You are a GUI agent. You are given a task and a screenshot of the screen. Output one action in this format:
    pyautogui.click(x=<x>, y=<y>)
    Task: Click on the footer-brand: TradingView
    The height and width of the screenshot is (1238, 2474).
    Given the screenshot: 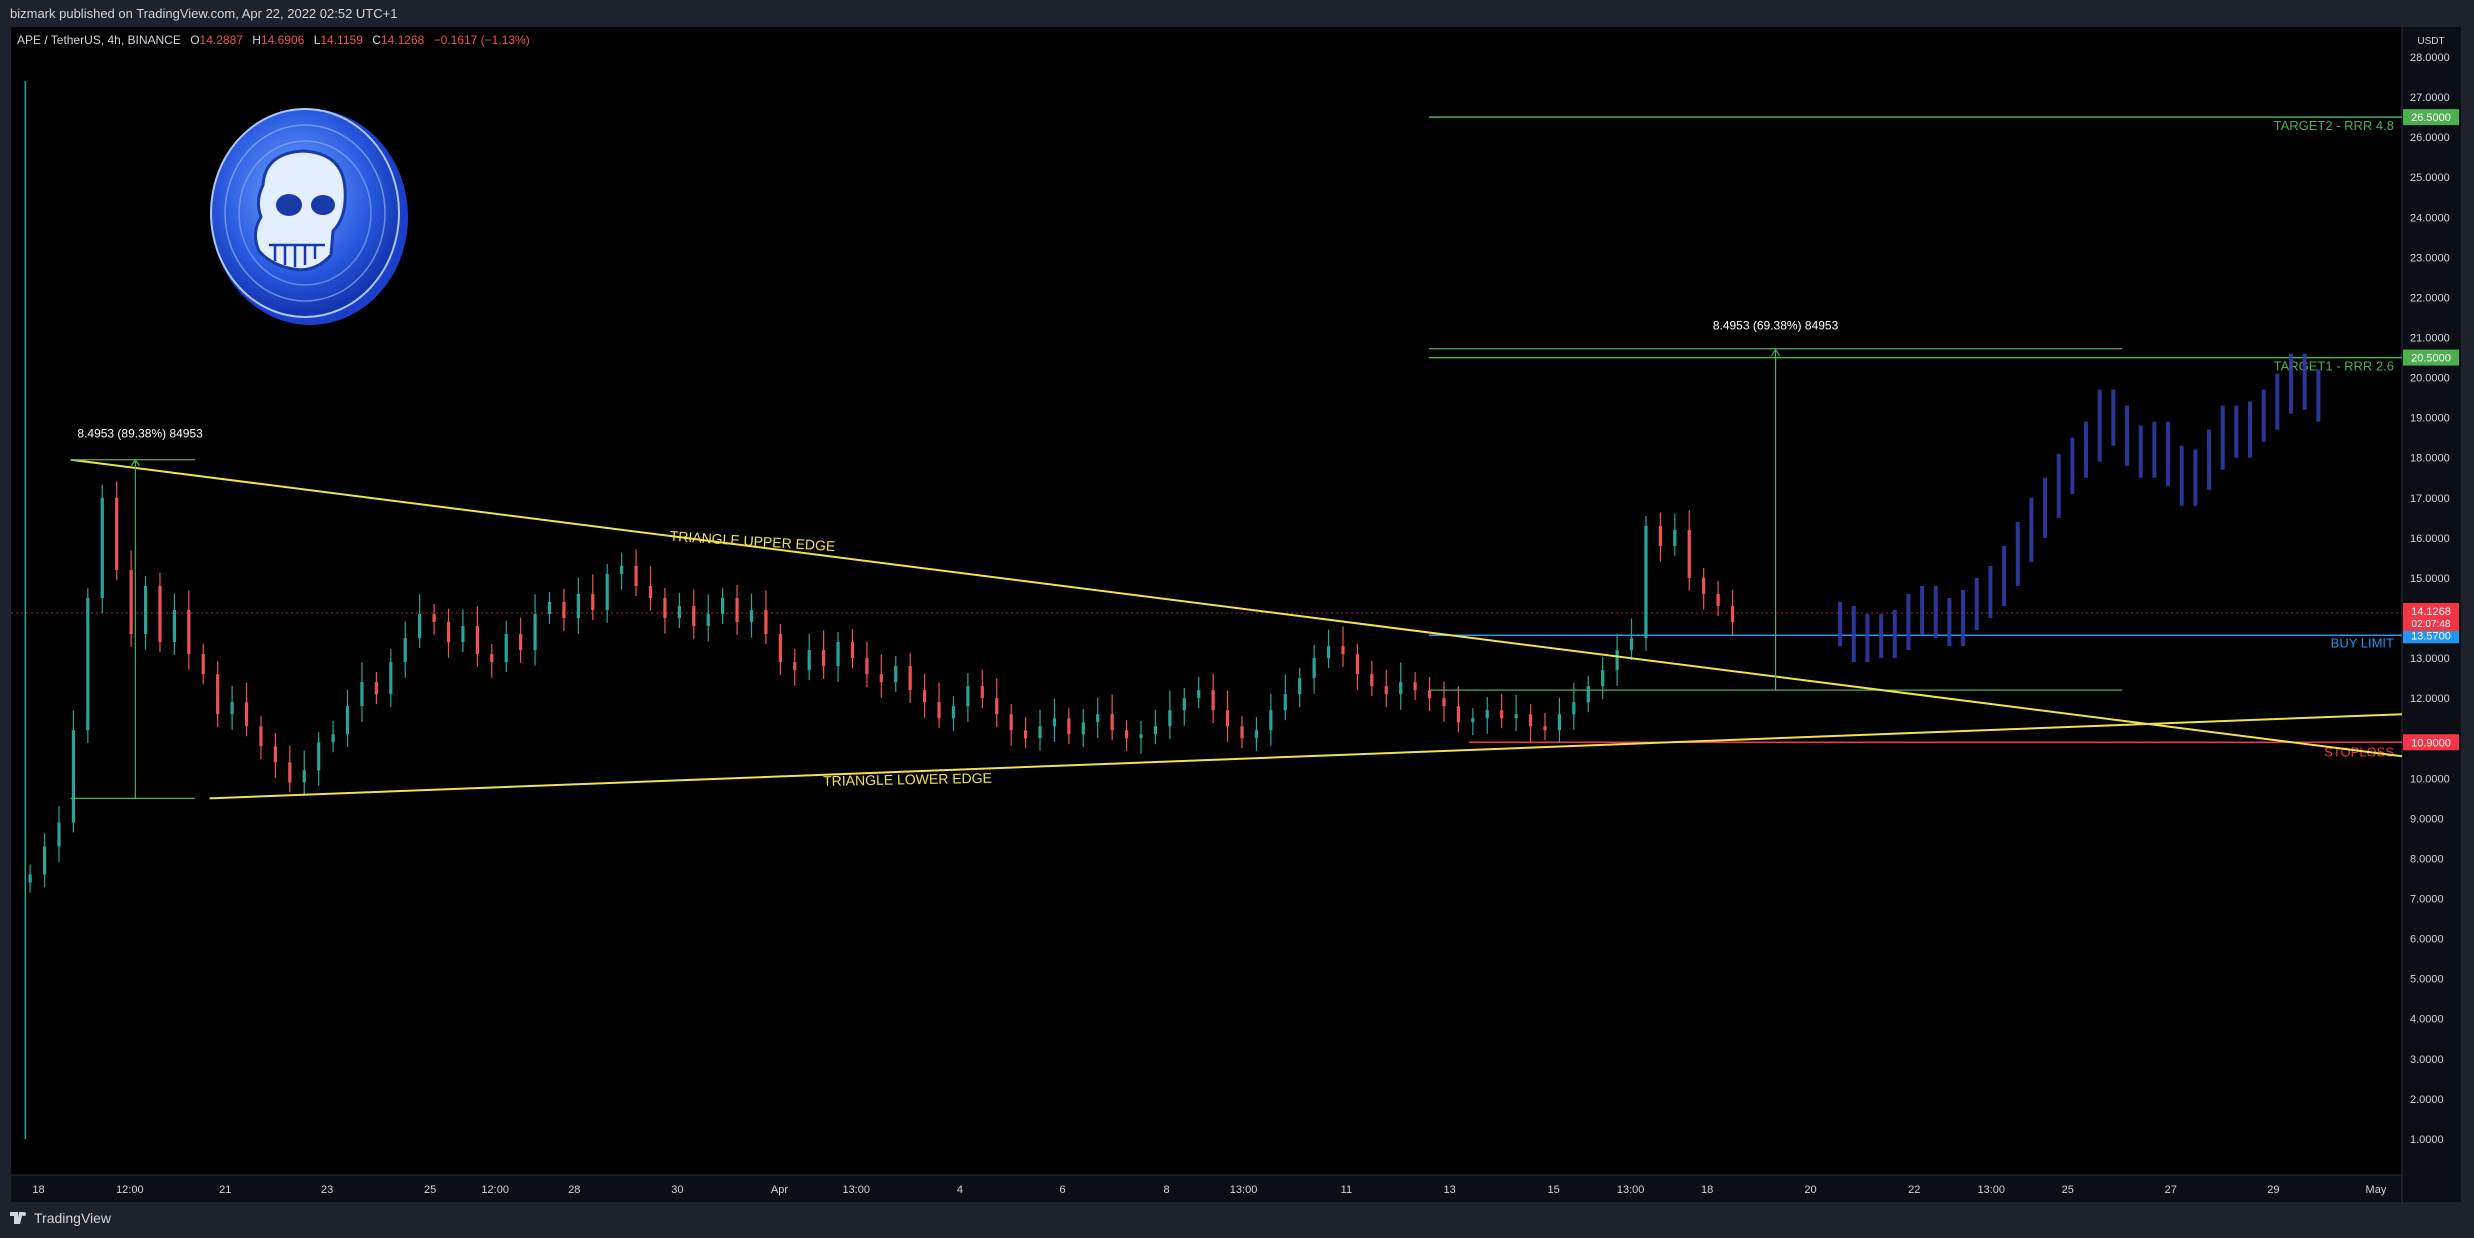 What is the action you would take?
    pyautogui.click(x=73, y=1218)
    